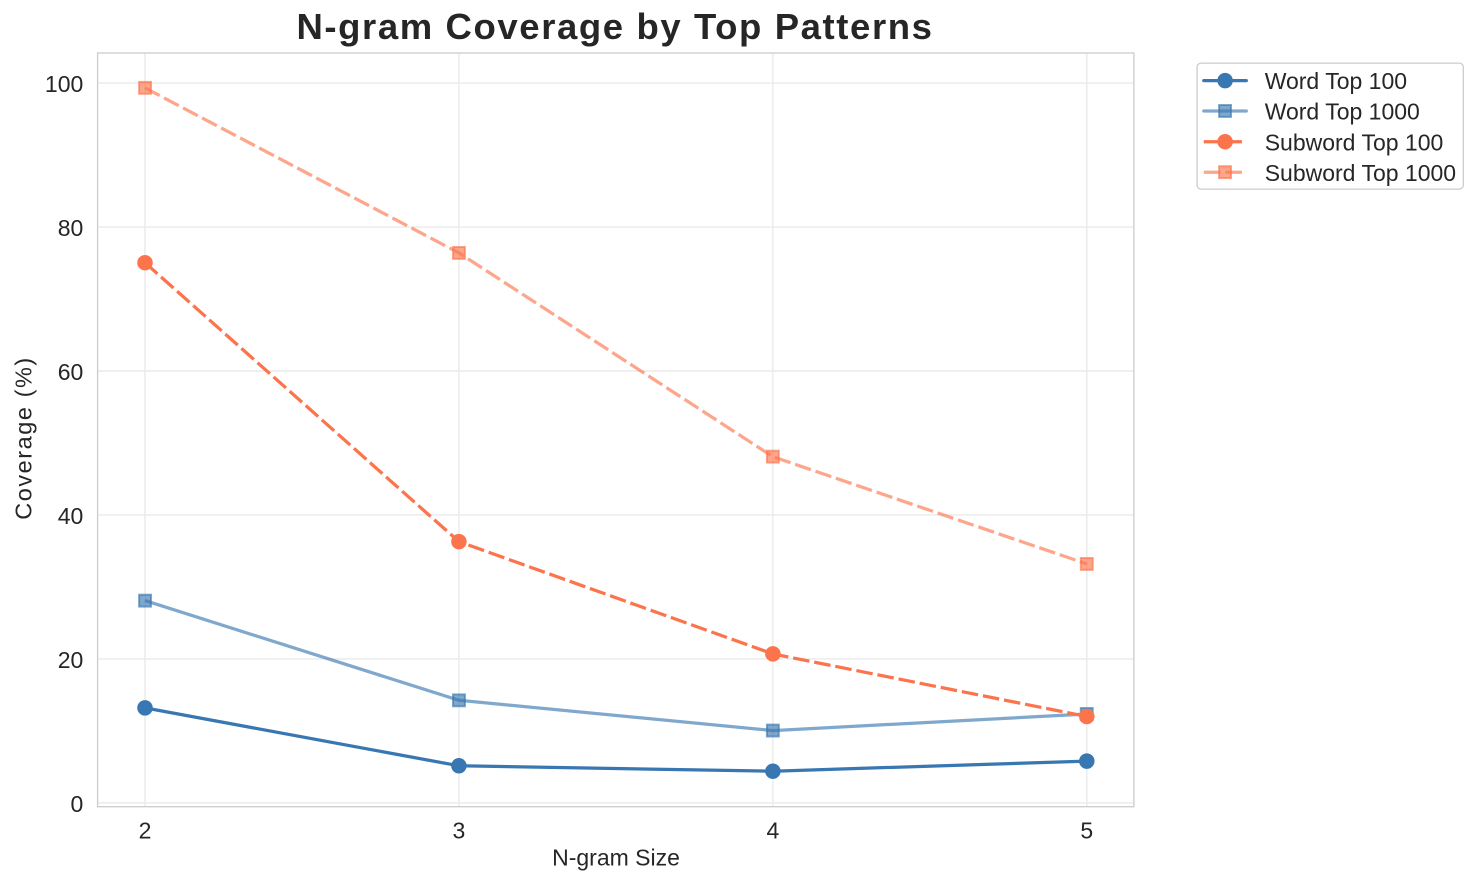  I want to click on svg-text: Word Top 1000, so click(1342, 112).